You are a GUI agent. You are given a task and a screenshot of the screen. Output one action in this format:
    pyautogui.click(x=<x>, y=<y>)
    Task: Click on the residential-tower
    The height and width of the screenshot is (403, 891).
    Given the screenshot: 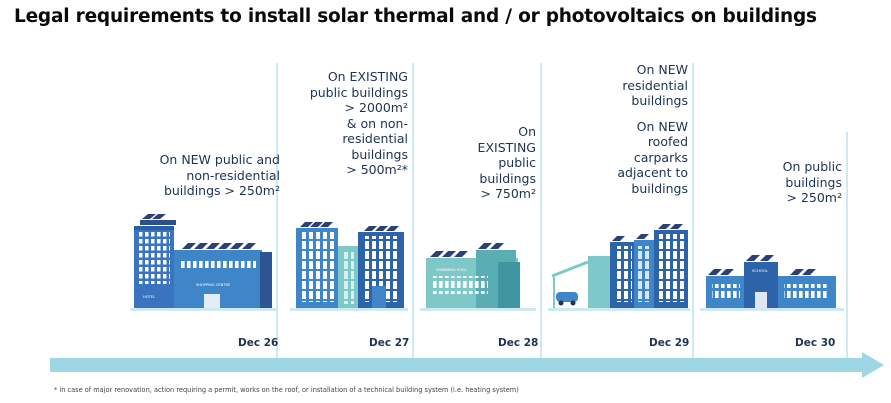 What is the action you would take?
    pyautogui.click(x=638, y=269)
    